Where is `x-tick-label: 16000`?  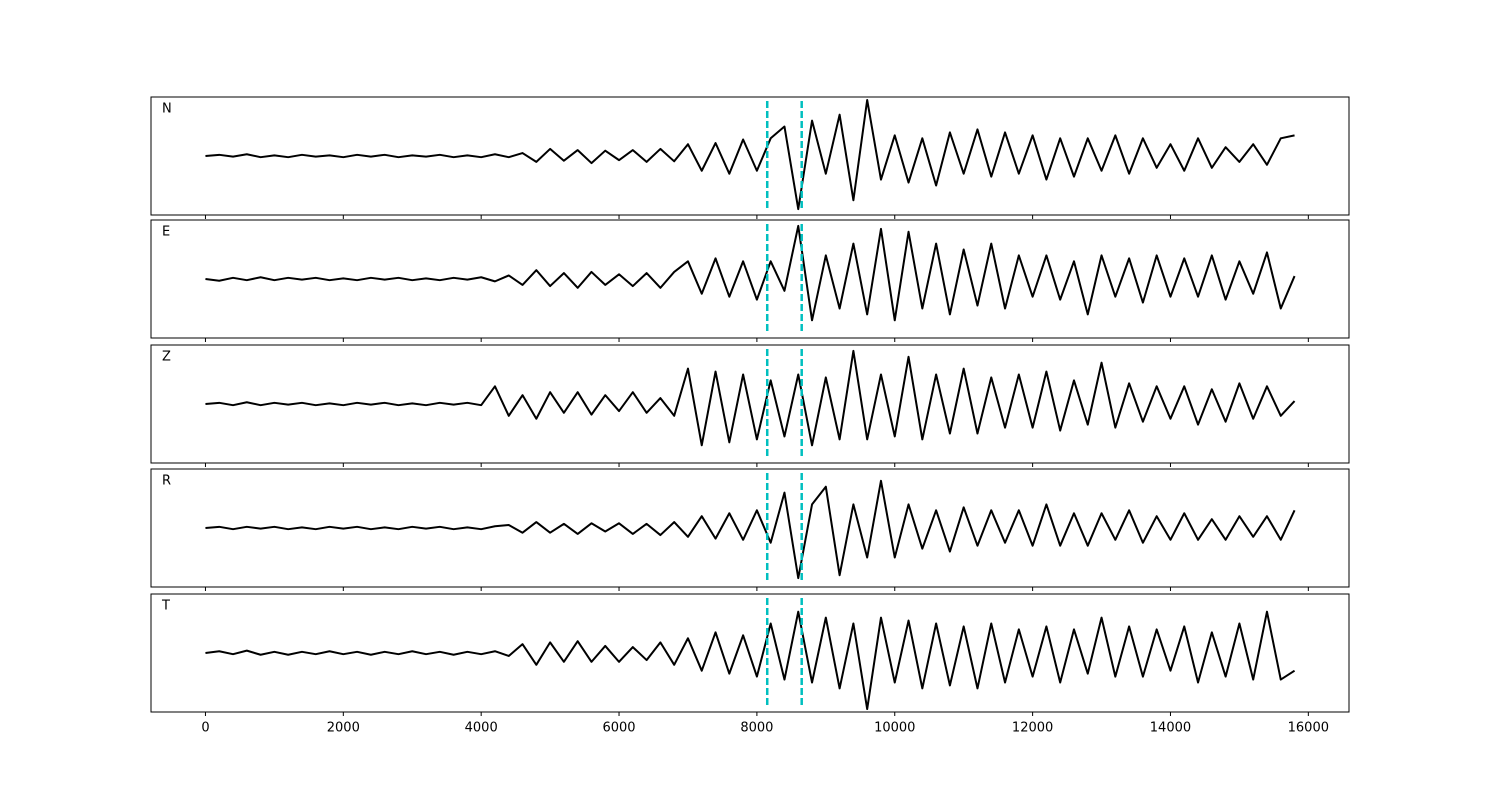
x-tick-label: 16000 is located at coordinates (1308, 728).